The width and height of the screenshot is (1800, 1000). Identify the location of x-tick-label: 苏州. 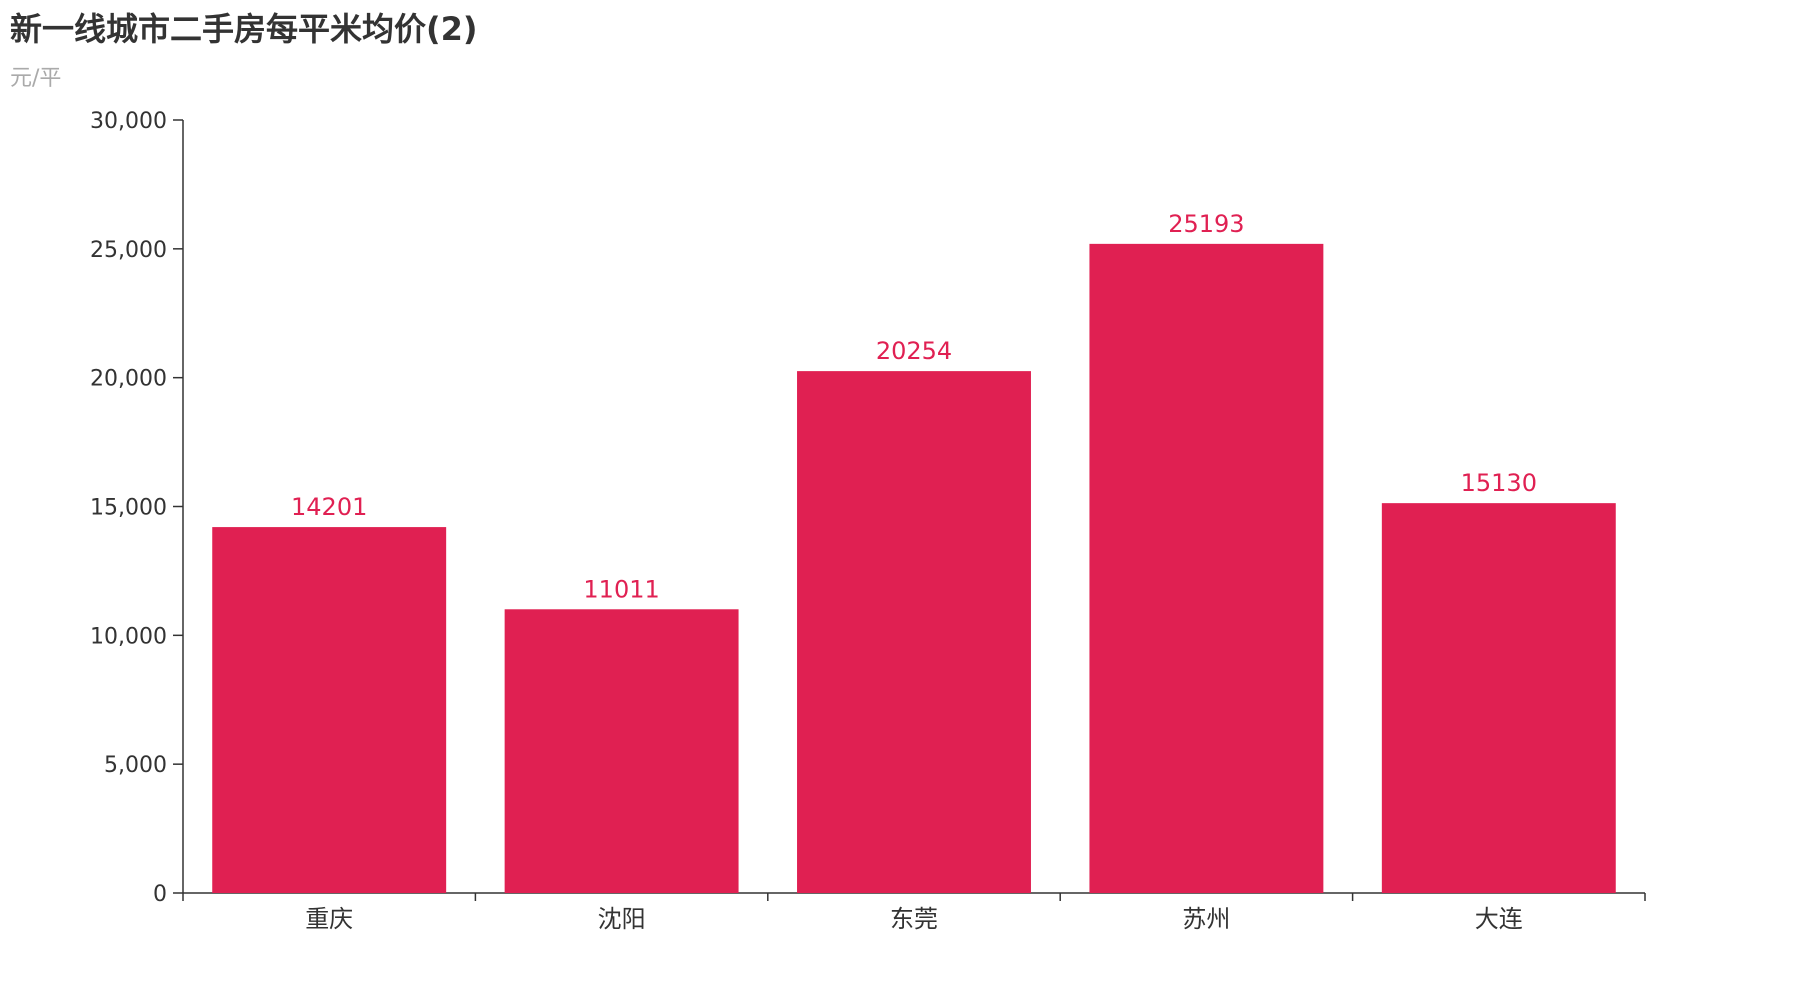
(1206, 919).